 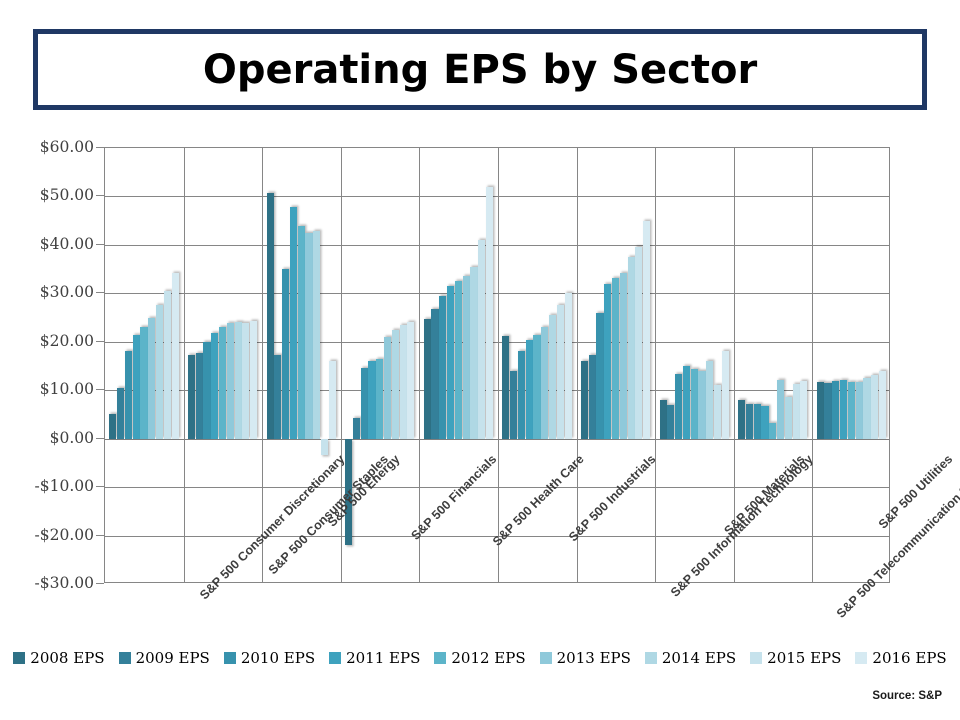 What do you see at coordinates (699, 658) in the screenshot?
I see `legend-label: 2014 EPS` at bounding box center [699, 658].